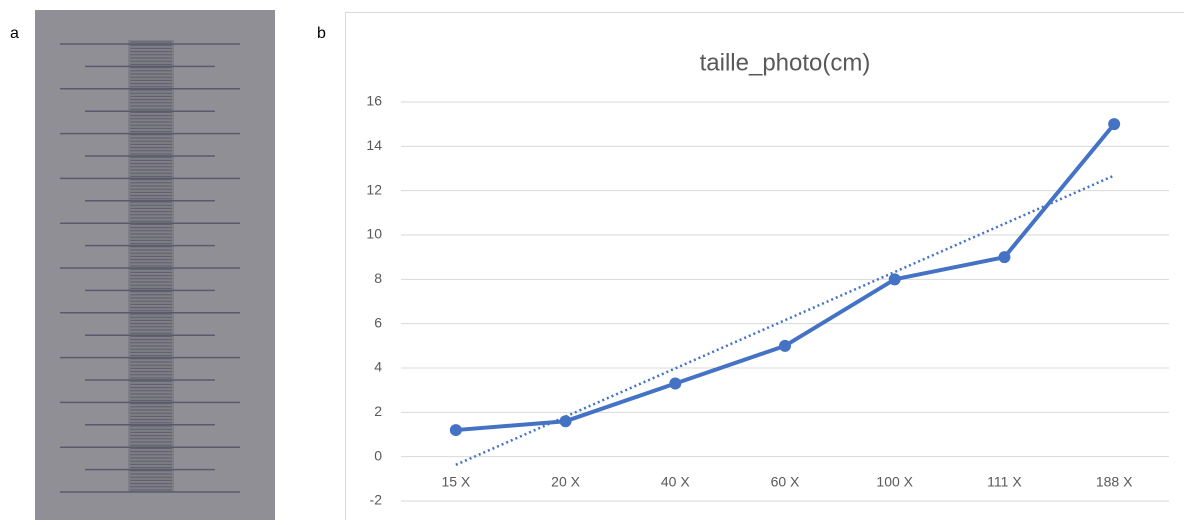 The height and width of the screenshot is (525, 1184). Describe the element at coordinates (374, 189) in the screenshot. I see `y-tick-label: 12` at that location.